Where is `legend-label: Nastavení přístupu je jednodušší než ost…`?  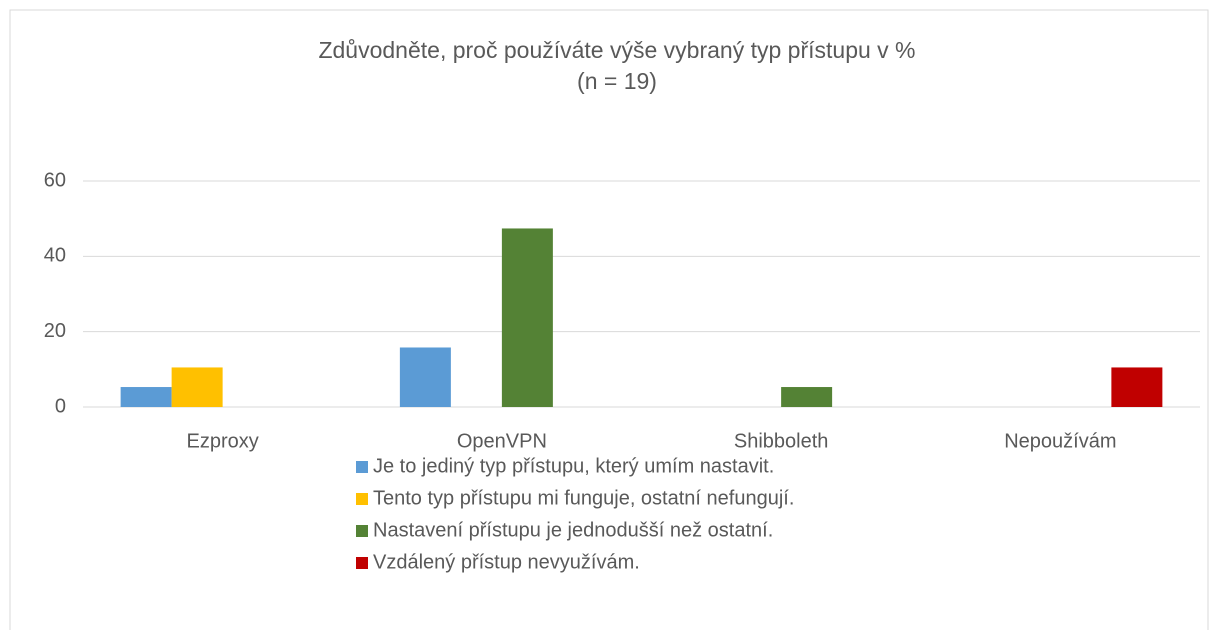
legend-label: Nastavení přístupu je jednodušší než ost… is located at coordinates (573, 530).